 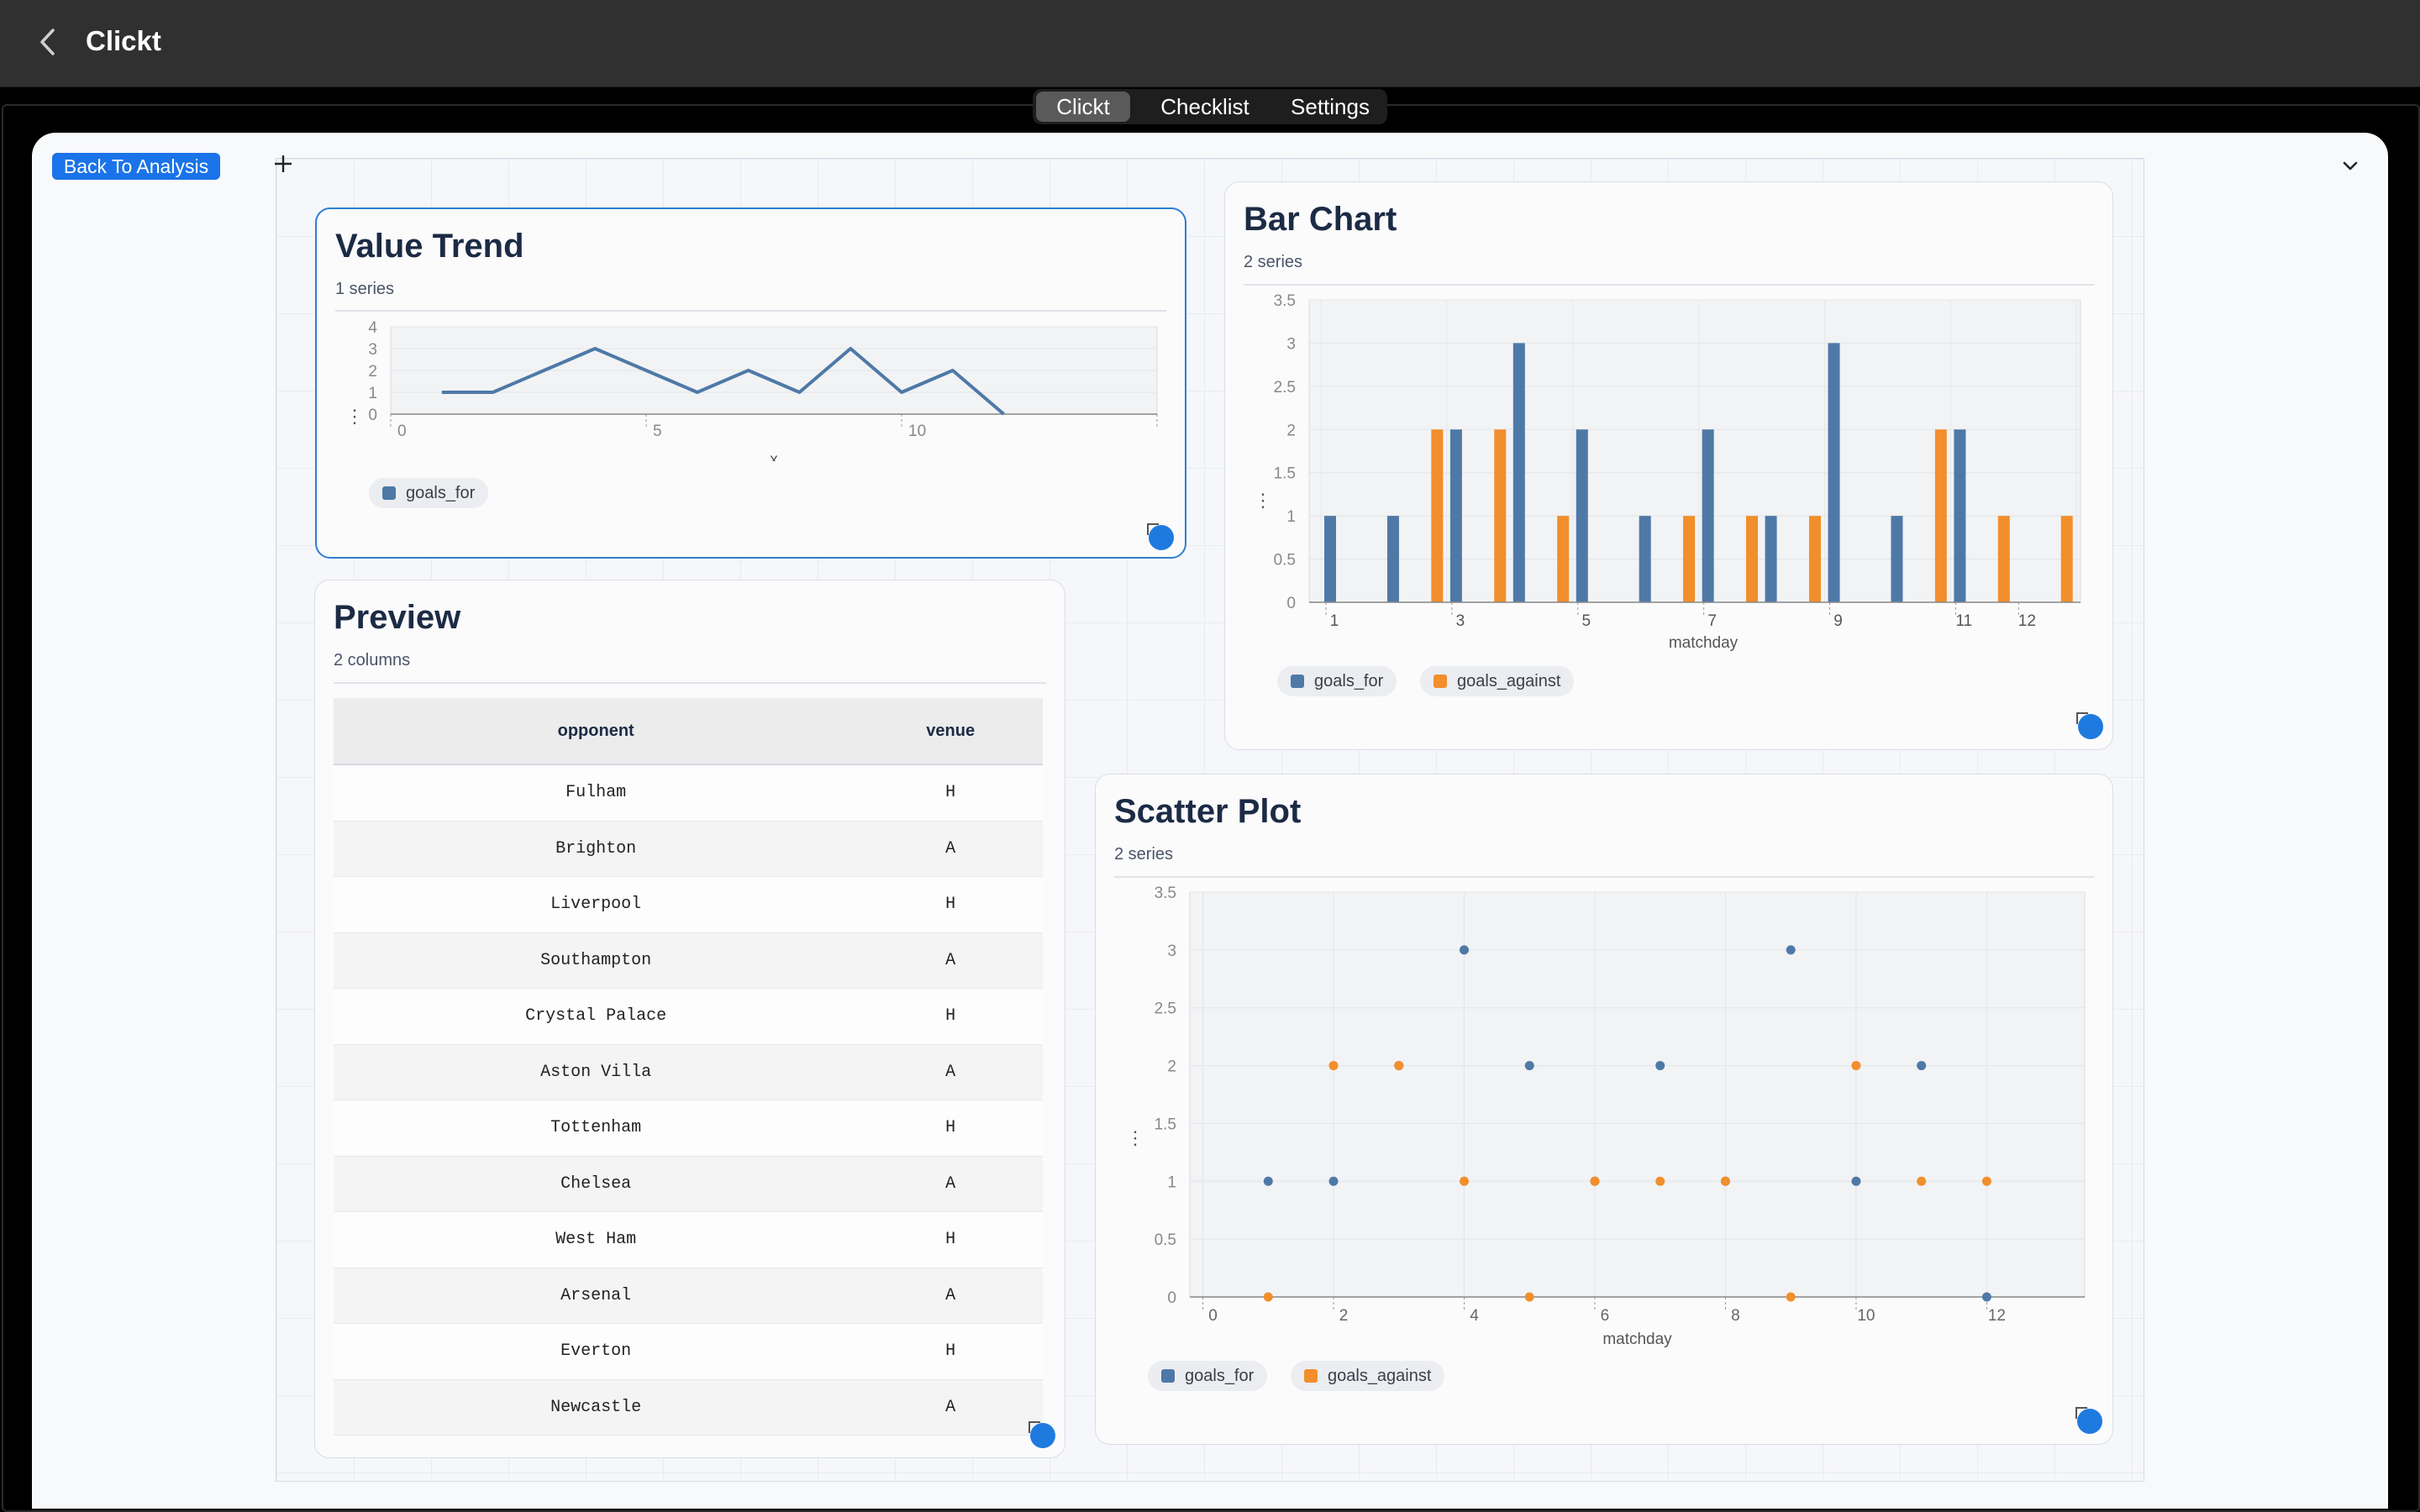 I want to click on table-cell: Everton, so click(x=597, y=1351).